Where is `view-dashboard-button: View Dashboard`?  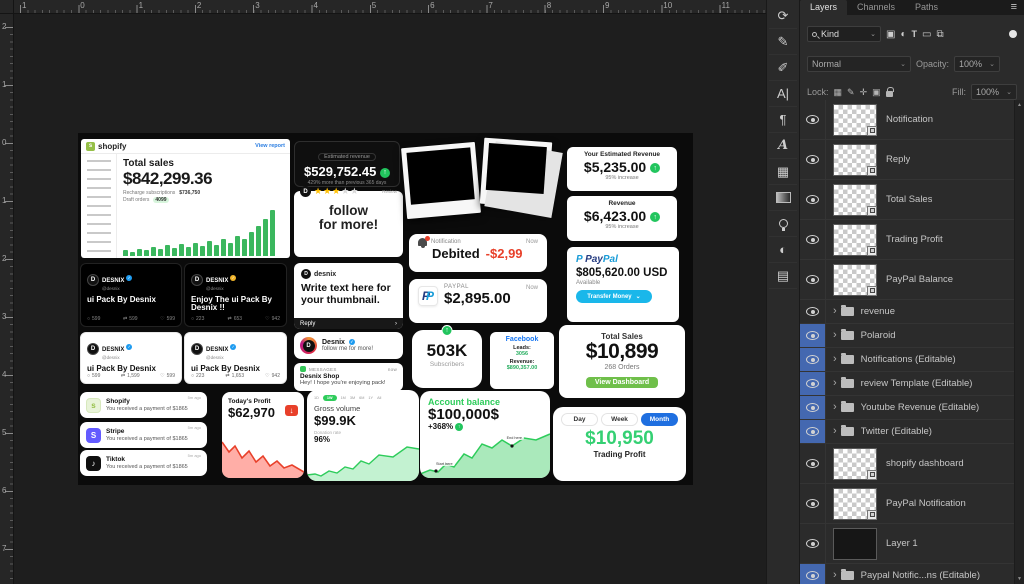 view-dashboard-button: View Dashboard is located at coordinates (622, 382).